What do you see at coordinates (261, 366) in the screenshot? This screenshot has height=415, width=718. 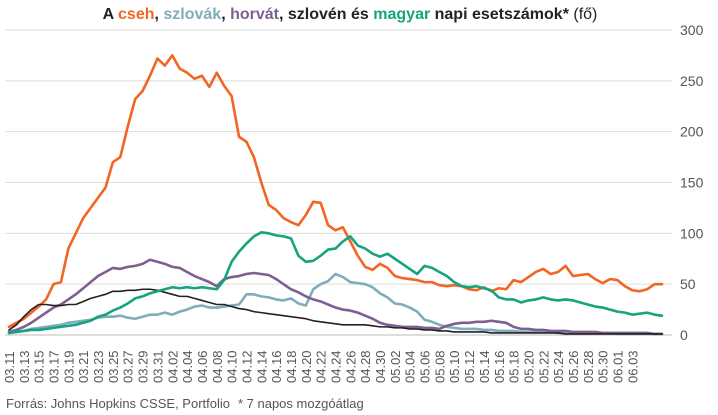 I see `x-tick-label: 04.14` at bounding box center [261, 366].